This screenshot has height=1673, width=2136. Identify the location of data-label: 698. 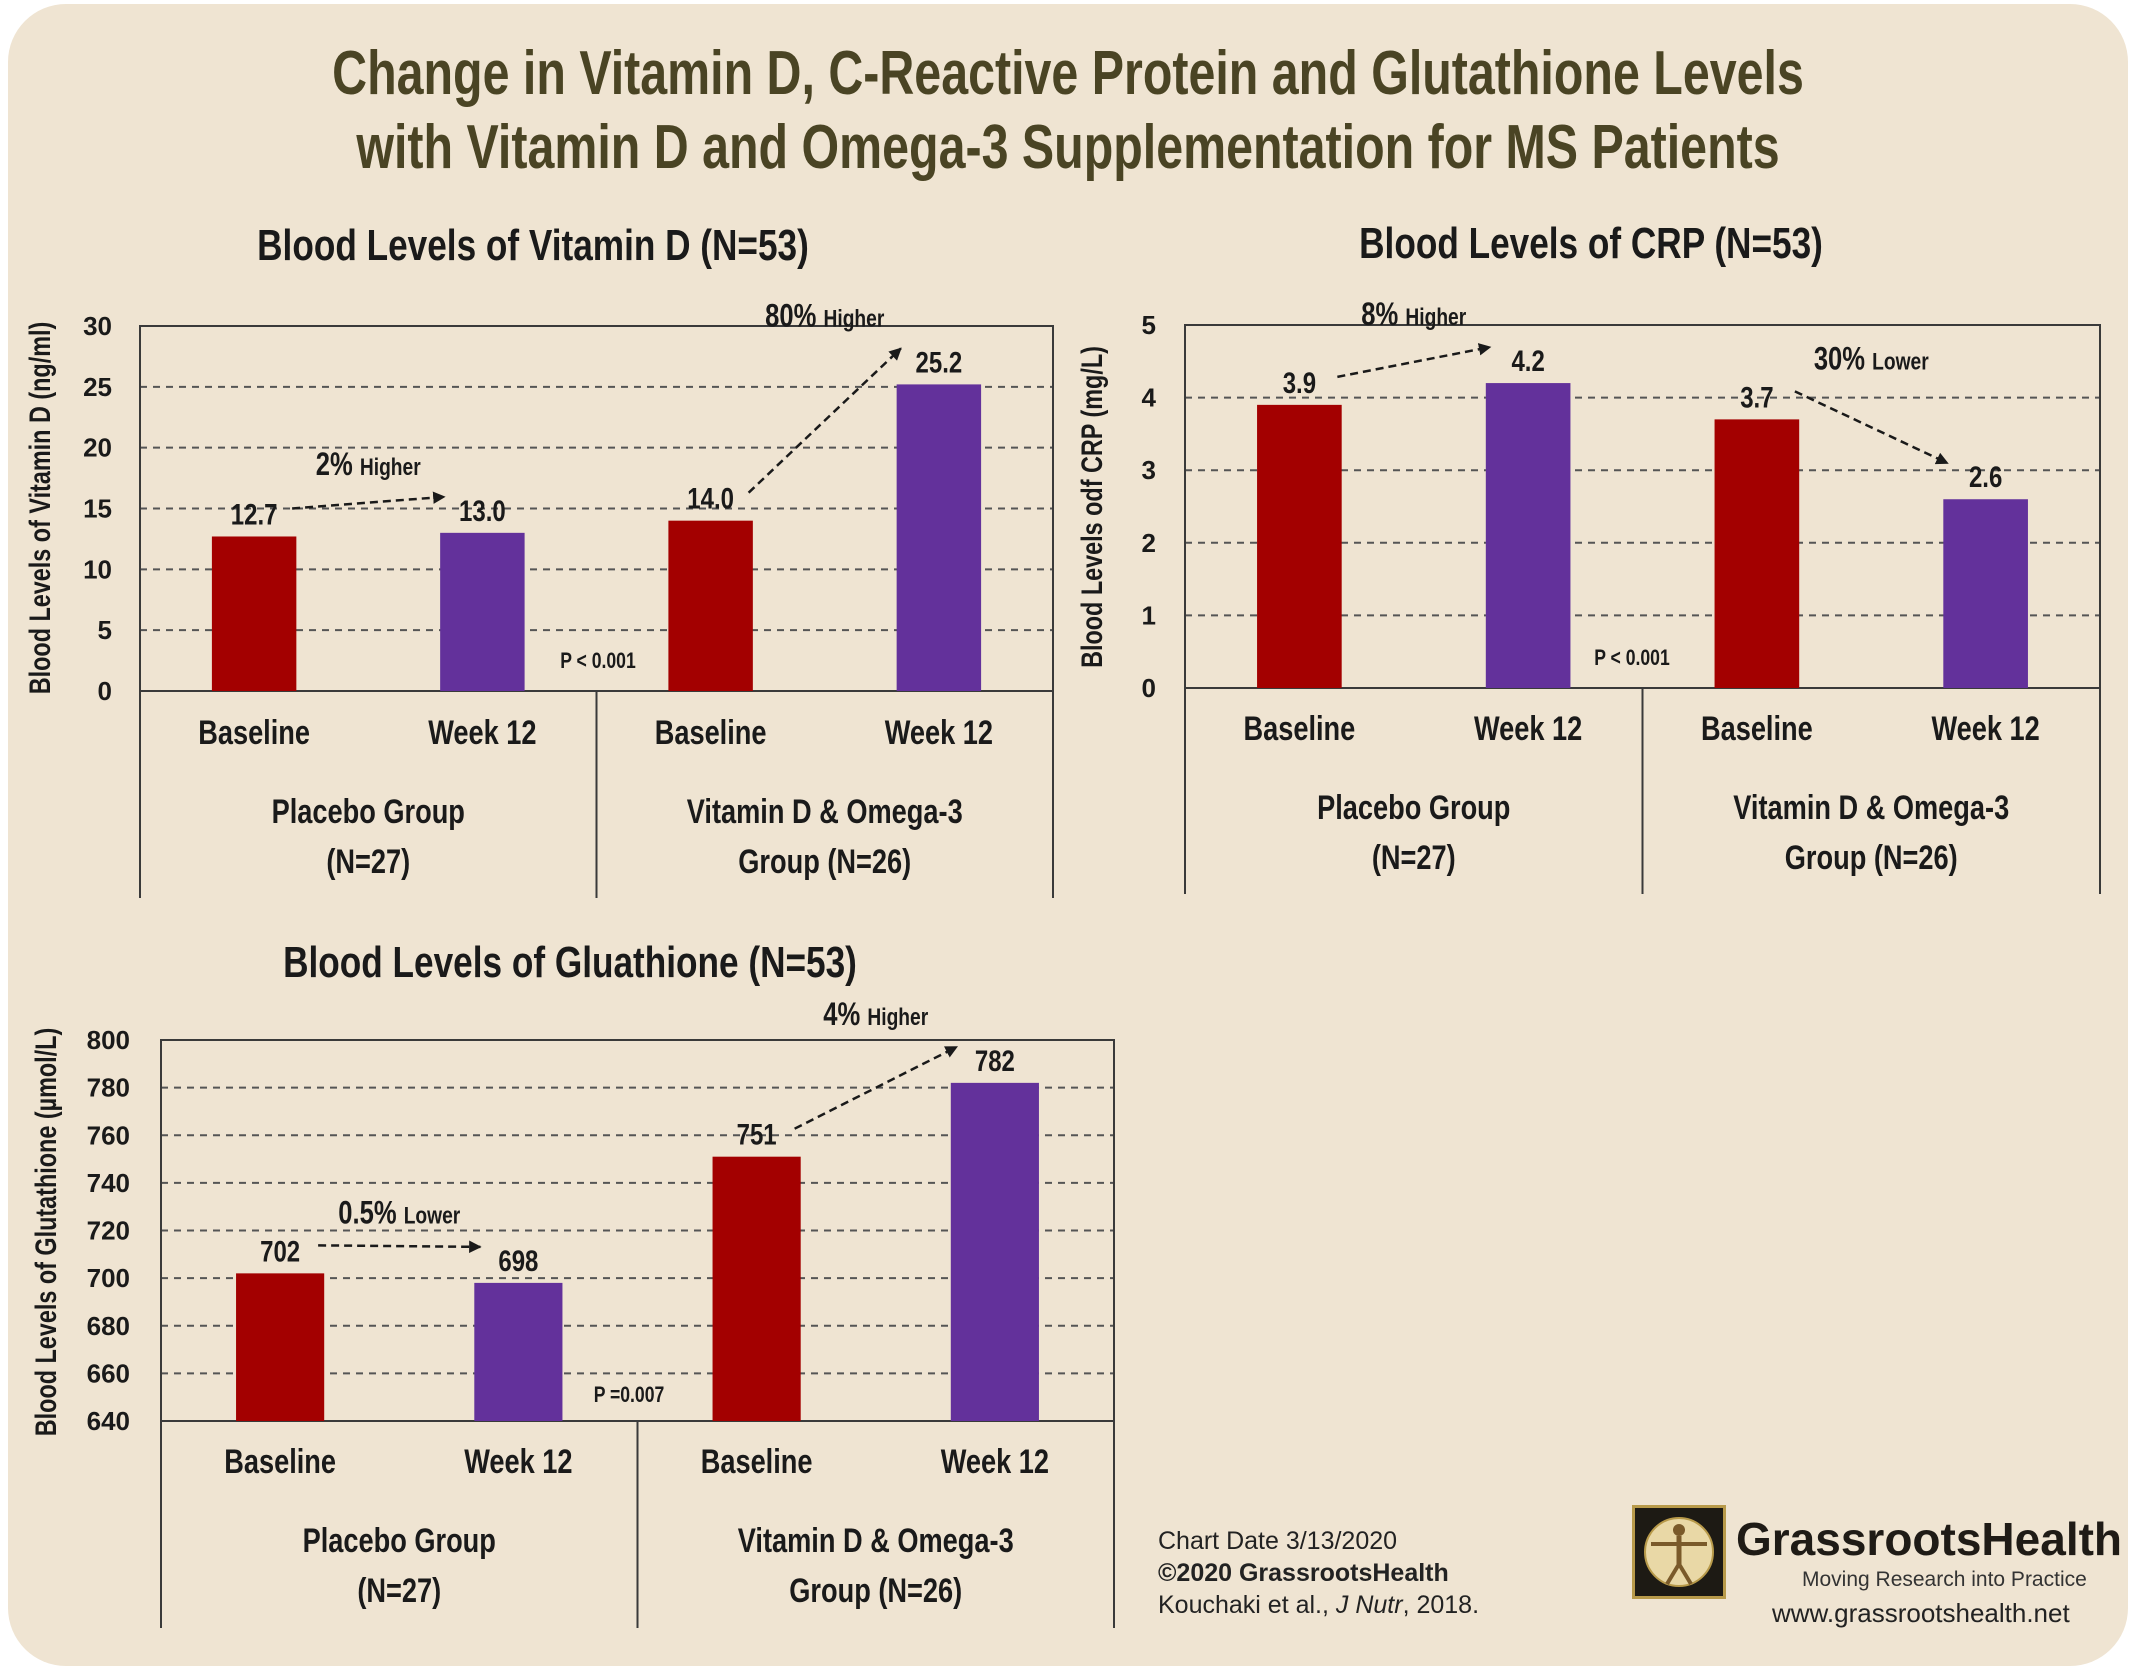
(518, 1260).